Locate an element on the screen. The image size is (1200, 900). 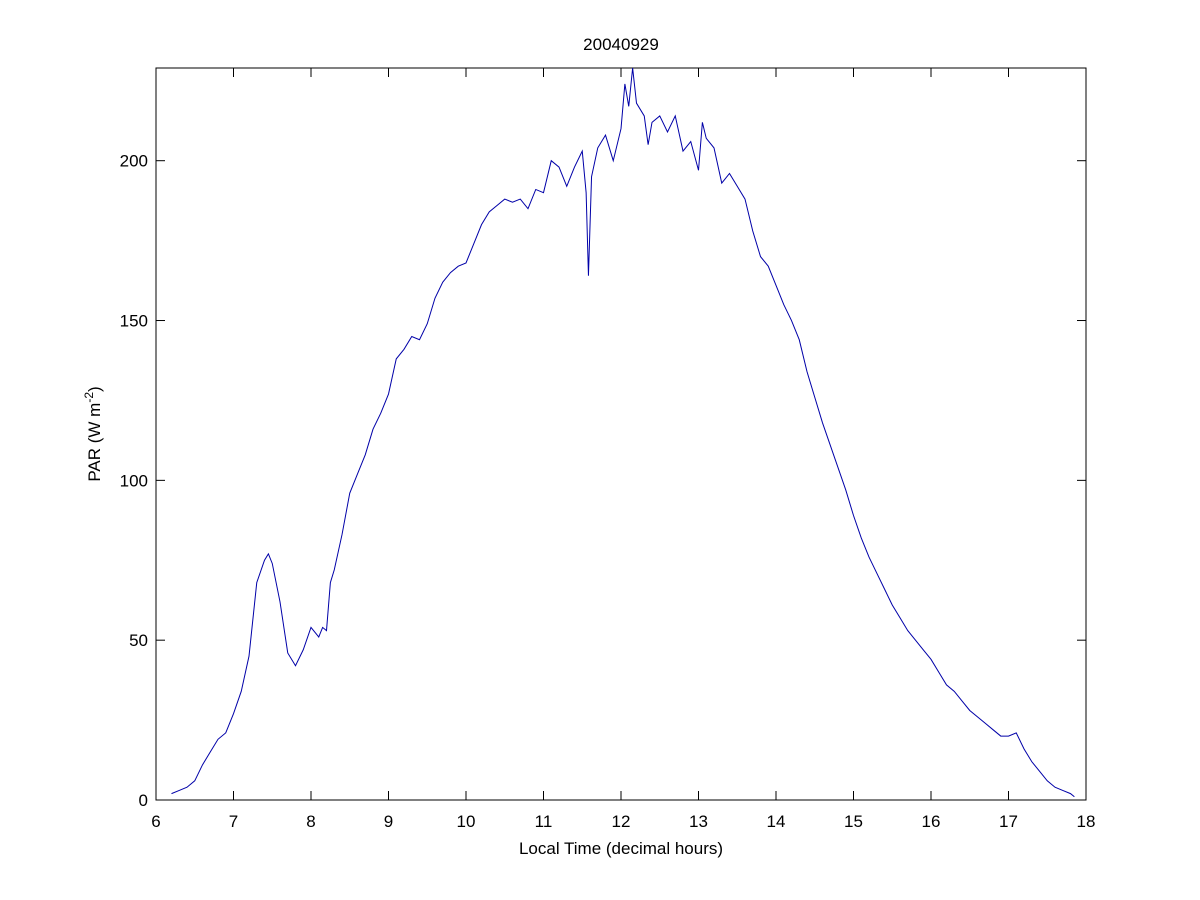
x-tick-label: 13 is located at coordinates (698, 821).